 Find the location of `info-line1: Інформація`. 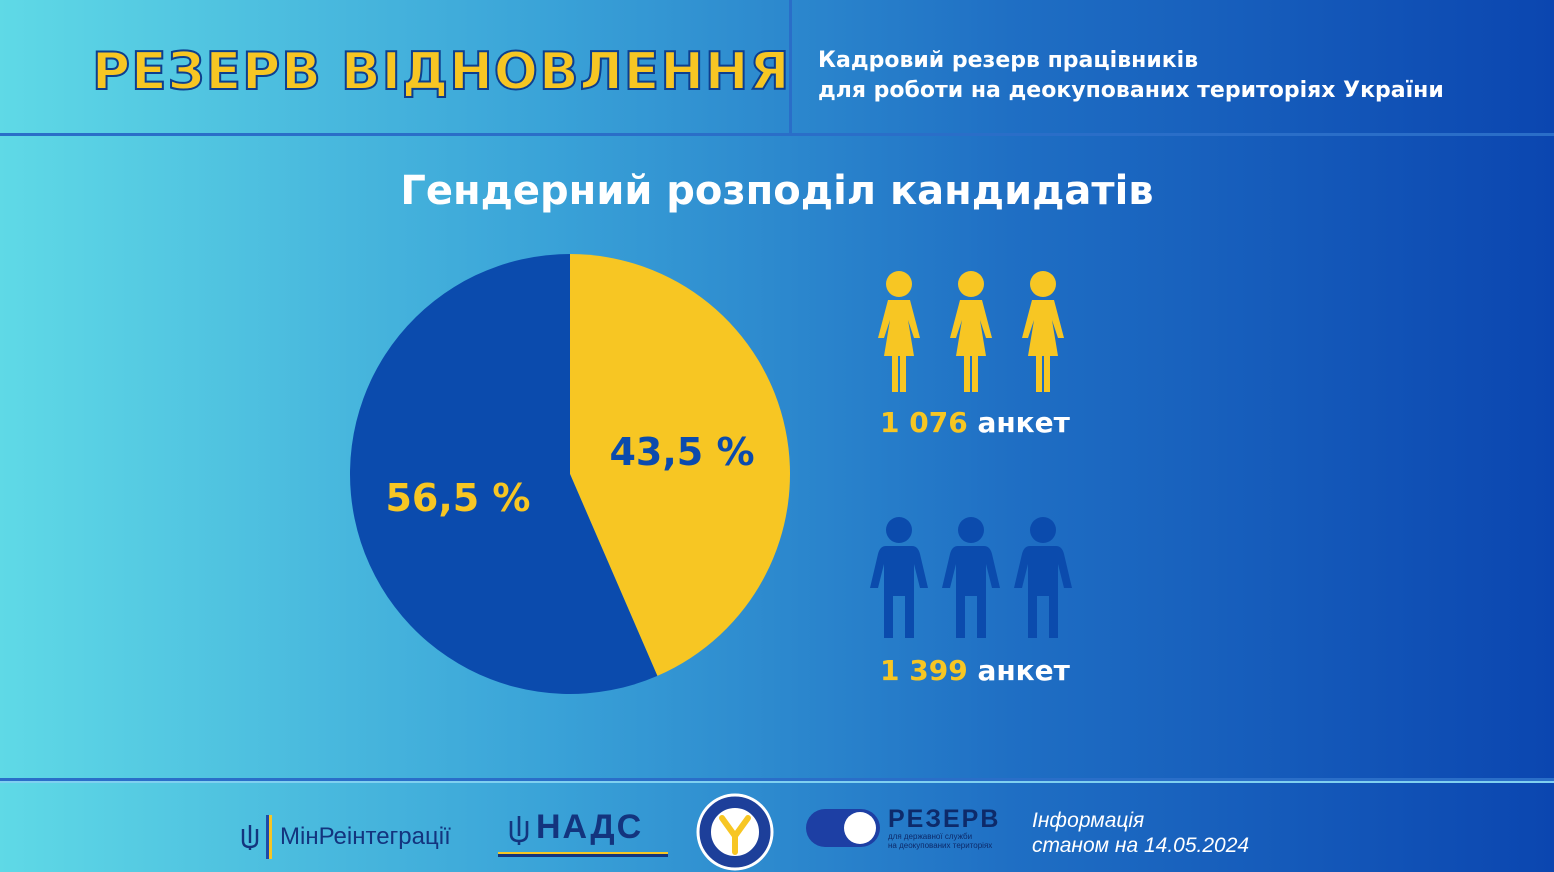

info-line1: Інформація is located at coordinates (1088, 820).